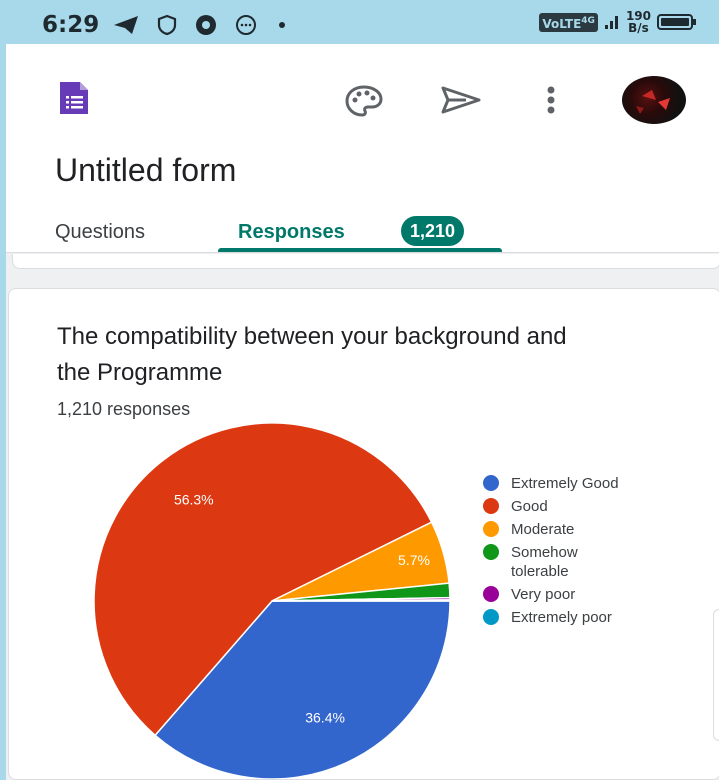  Describe the element at coordinates (291, 232) in the screenshot. I see `tab-responses-label: Responses` at that location.